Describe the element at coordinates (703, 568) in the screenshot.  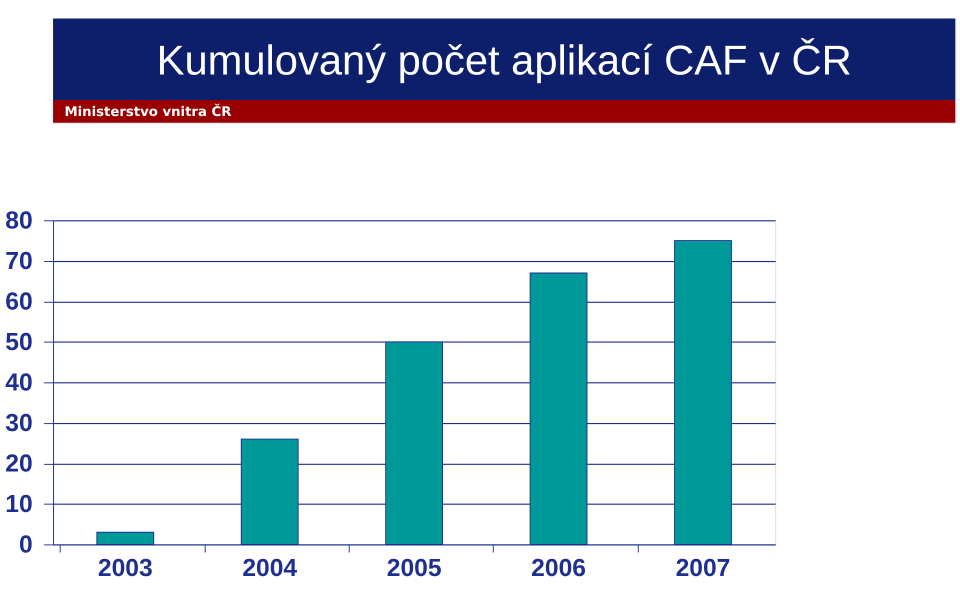
I see `x-tick-label: 2007` at that location.